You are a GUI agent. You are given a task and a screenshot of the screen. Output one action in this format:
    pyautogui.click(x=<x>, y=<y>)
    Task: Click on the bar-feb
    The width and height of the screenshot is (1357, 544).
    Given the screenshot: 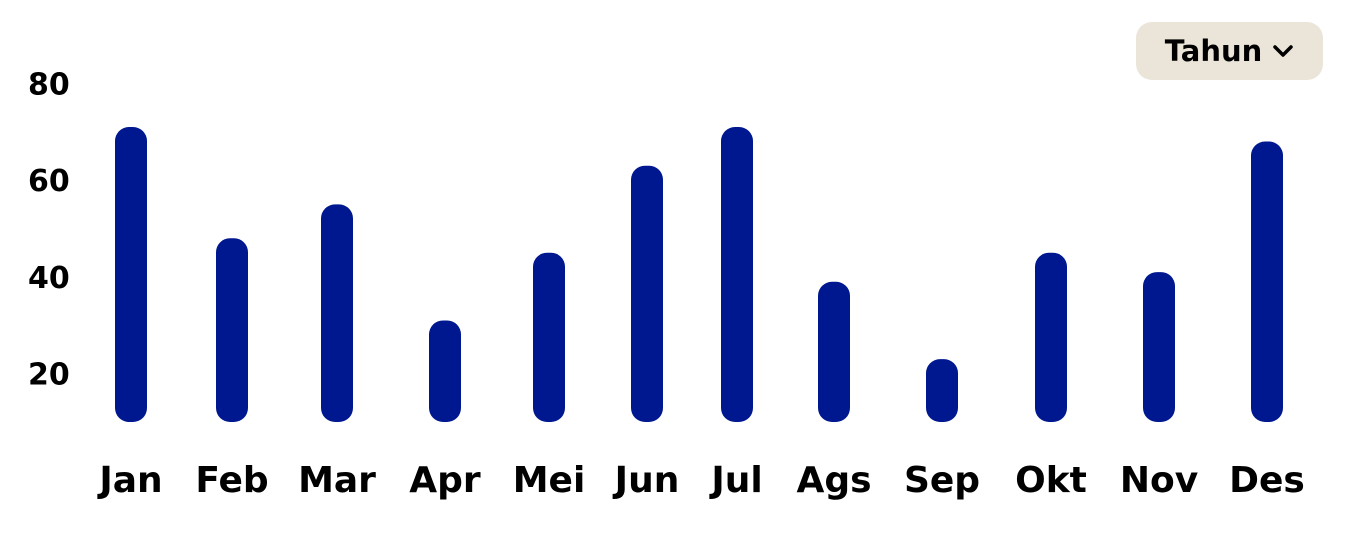 What is the action you would take?
    pyautogui.click(x=232, y=330)
    